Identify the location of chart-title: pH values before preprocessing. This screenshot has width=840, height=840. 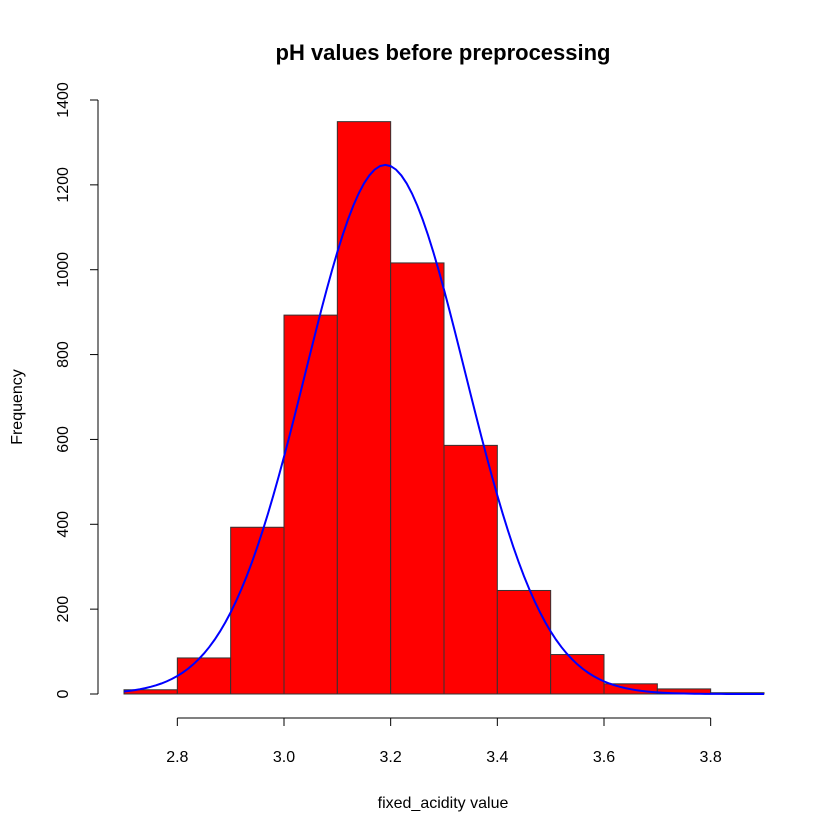
(443, 52).